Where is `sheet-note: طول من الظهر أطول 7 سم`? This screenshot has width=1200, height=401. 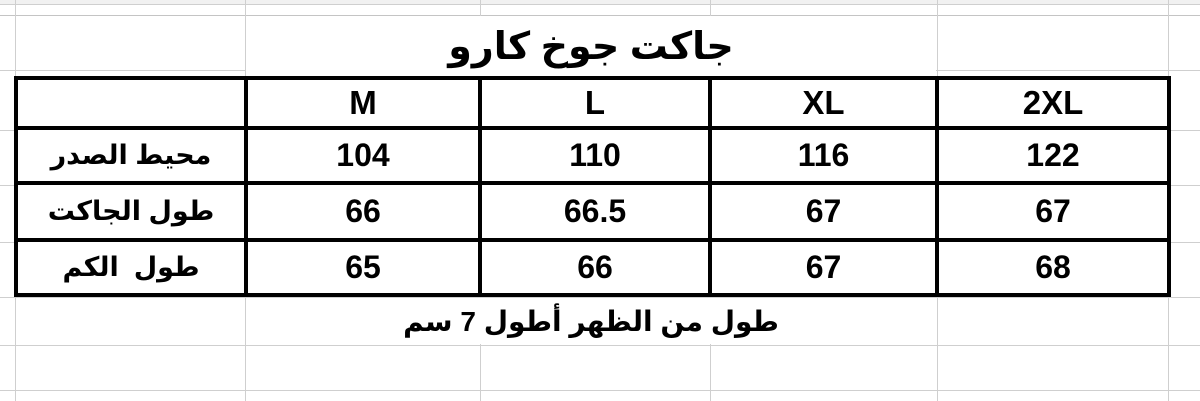 sheet-note: طول من الظهر أطول 7 سم is located at coordinates (591, 321).